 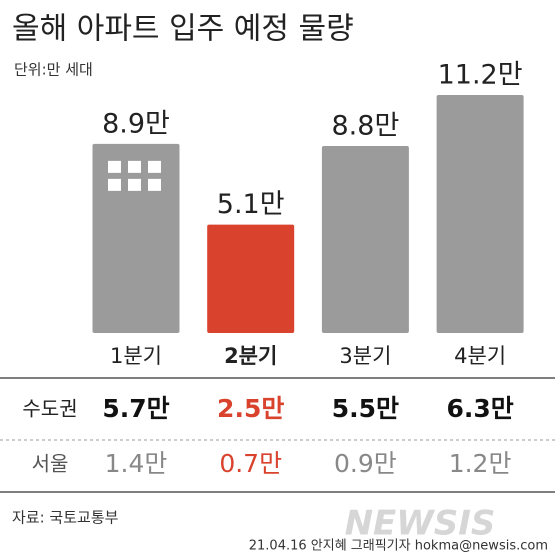 What do you see at coordinates (365, 463) in the screenshot?
I see `table-cell: 0.9만` at bounding box center [365, 463].